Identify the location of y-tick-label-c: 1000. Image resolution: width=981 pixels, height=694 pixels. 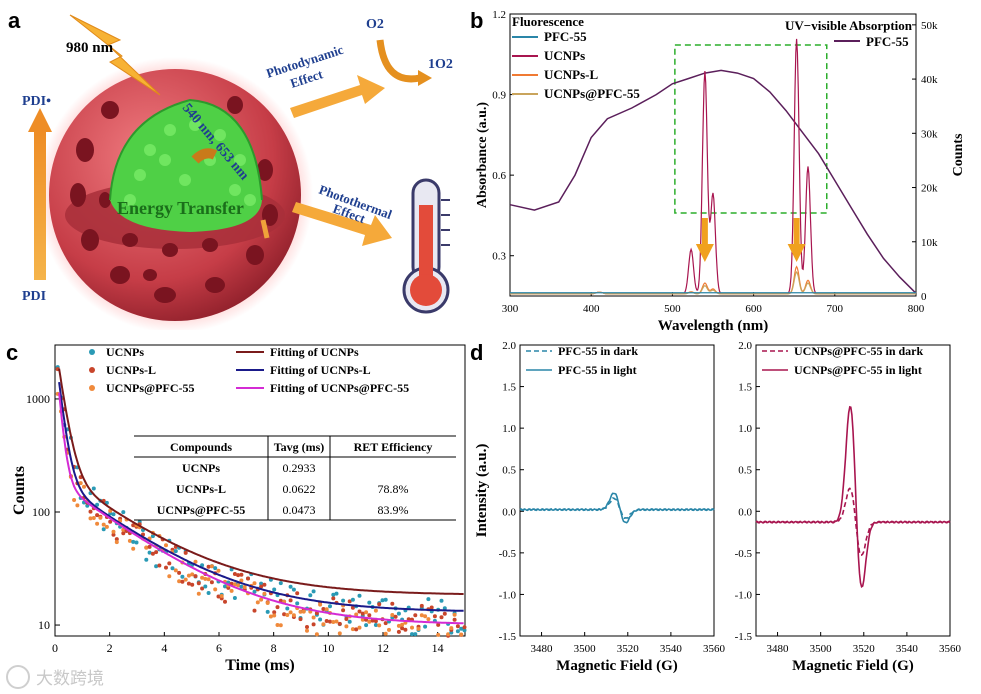
(38, 399).